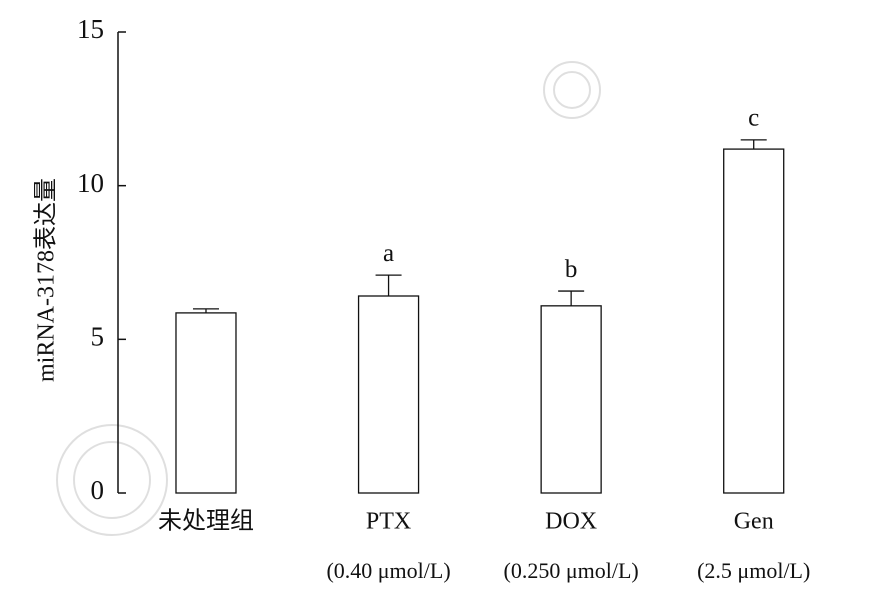 This screenshot has width=883, height=597. What do you see at coordinates (90, 29) in the screenshot?
I see `y-tick-label: 15` at bounding box center [90, 29].